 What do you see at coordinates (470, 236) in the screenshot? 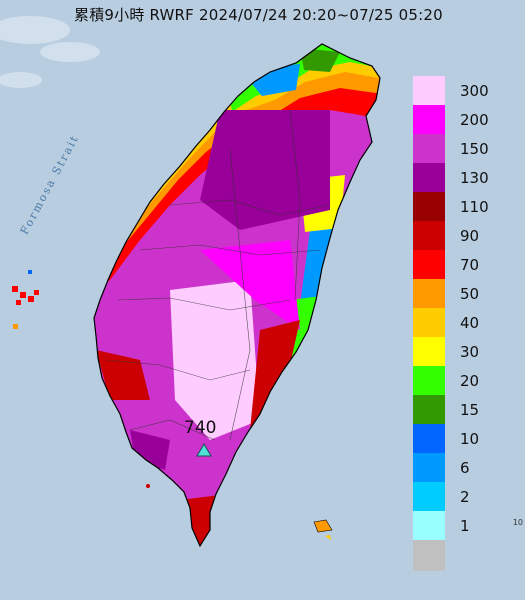
I see `legend-label: 90` at bounding box center [470, 236].